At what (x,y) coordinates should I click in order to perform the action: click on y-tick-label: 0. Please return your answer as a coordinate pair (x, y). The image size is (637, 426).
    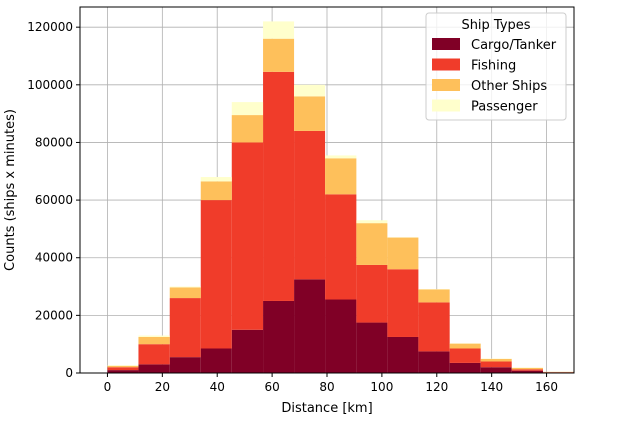
    Looking at the image, I should click on (69, 373).